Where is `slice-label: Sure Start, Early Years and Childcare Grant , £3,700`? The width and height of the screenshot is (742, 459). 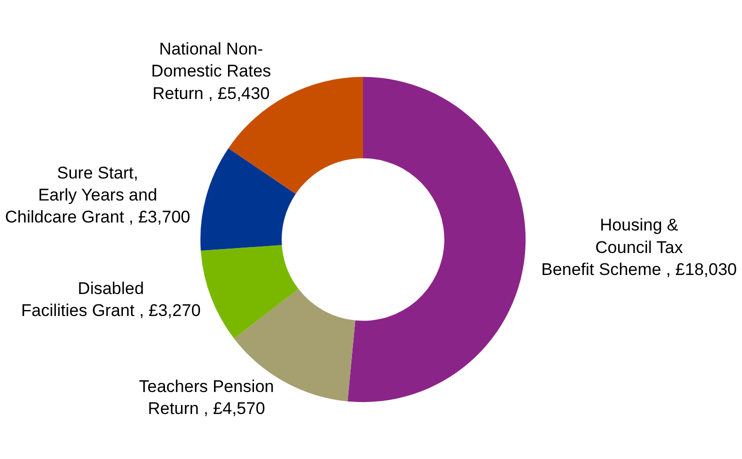
slice-label: Sure Start, Early Years and Childcare Grant , £3,700 is located at coordinates (97, 195).